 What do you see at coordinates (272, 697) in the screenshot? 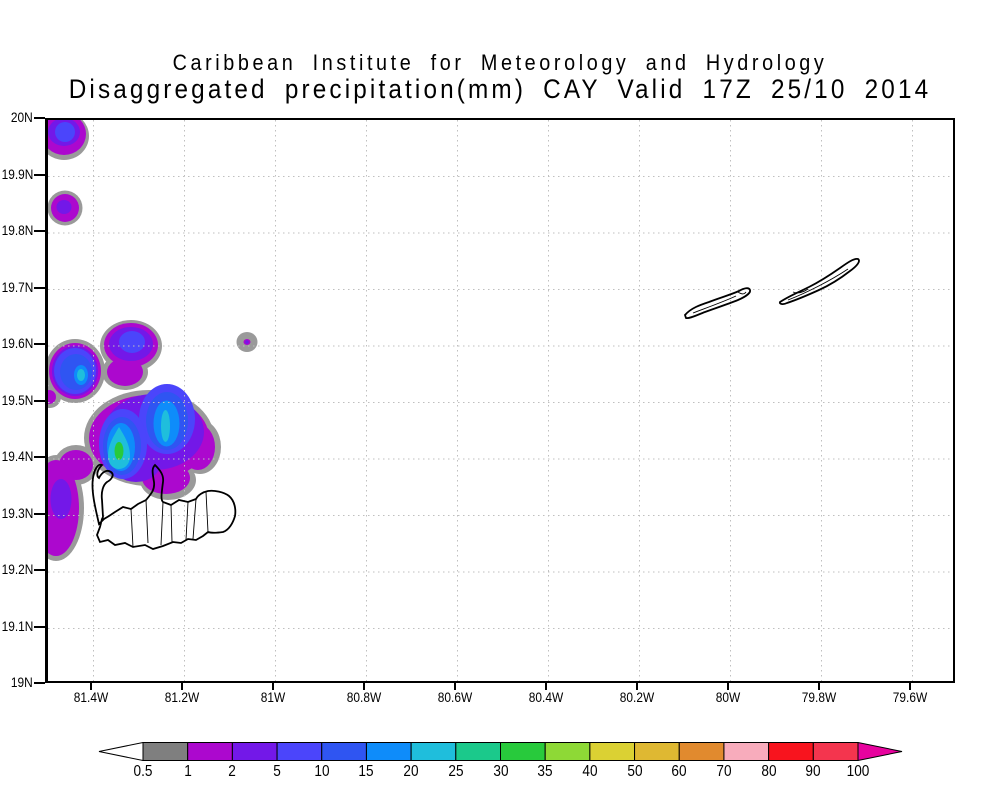
I see `x-axis-label: 81W` at bounding box center [272, 697].